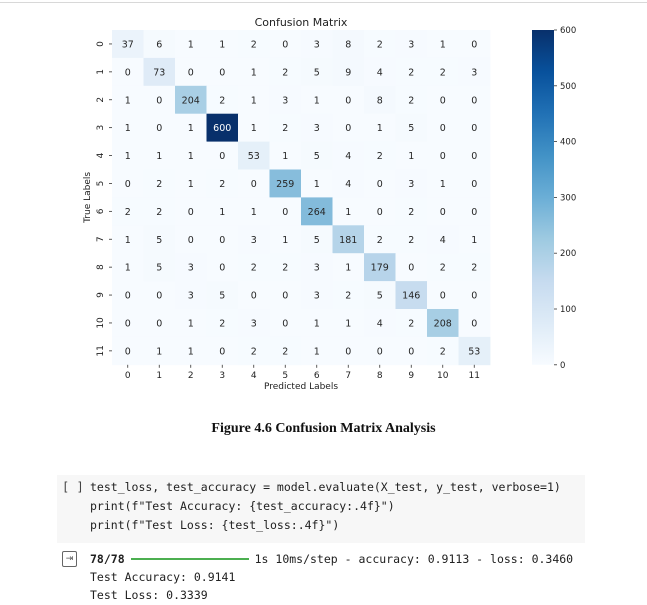 Image resolution: width=647 pixels, height=605 pixels. I want to click on figure-caption: Figure 4.6 Confusion Matrix Analysis, so click(323, 428).